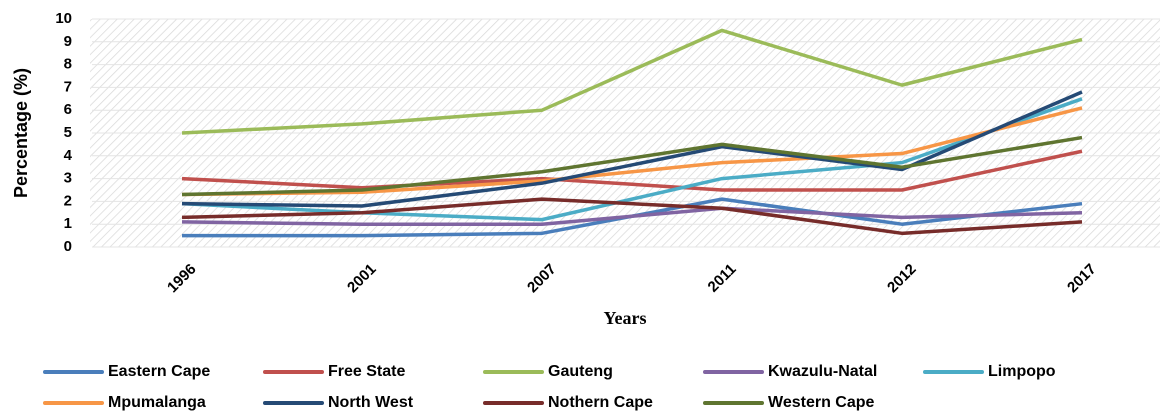 Image resolution: width=1163 pixels, height=415 pixels. I want to click on legend-label: North West, so click(371, 402).